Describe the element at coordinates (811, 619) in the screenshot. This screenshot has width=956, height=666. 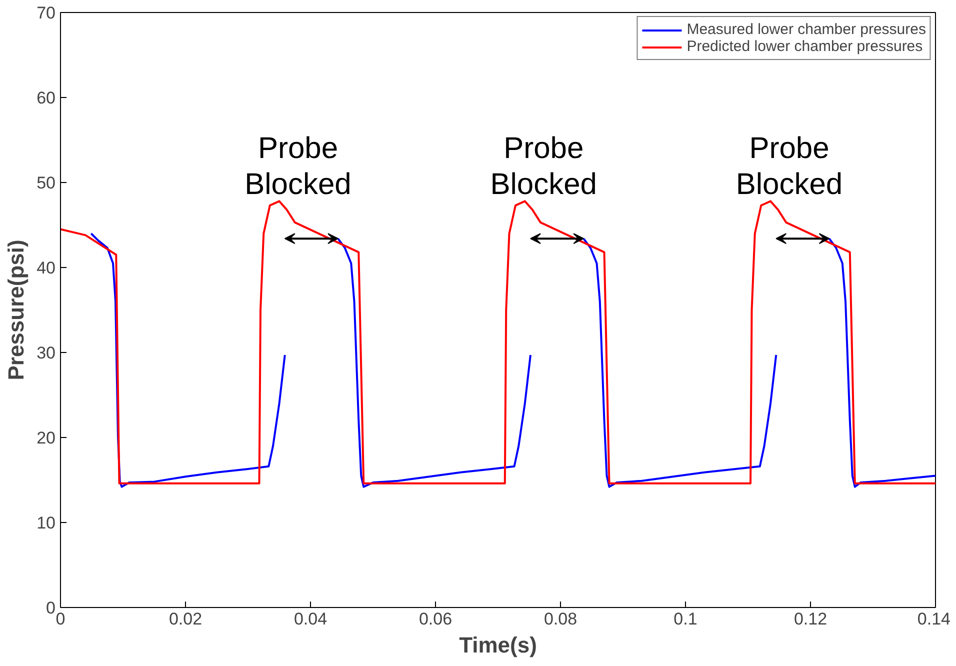
I see `x-tick-label: 0.12` at that location.